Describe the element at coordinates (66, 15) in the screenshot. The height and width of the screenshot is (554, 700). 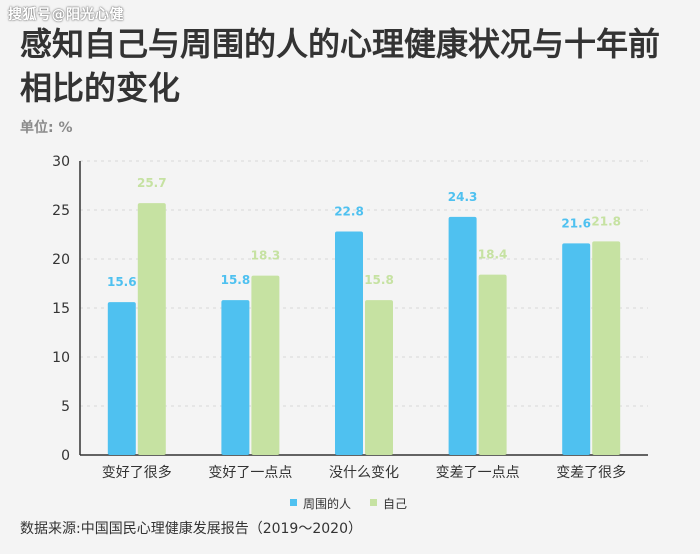
I see `watermark: 搜狐号@阳光心健` at that location.